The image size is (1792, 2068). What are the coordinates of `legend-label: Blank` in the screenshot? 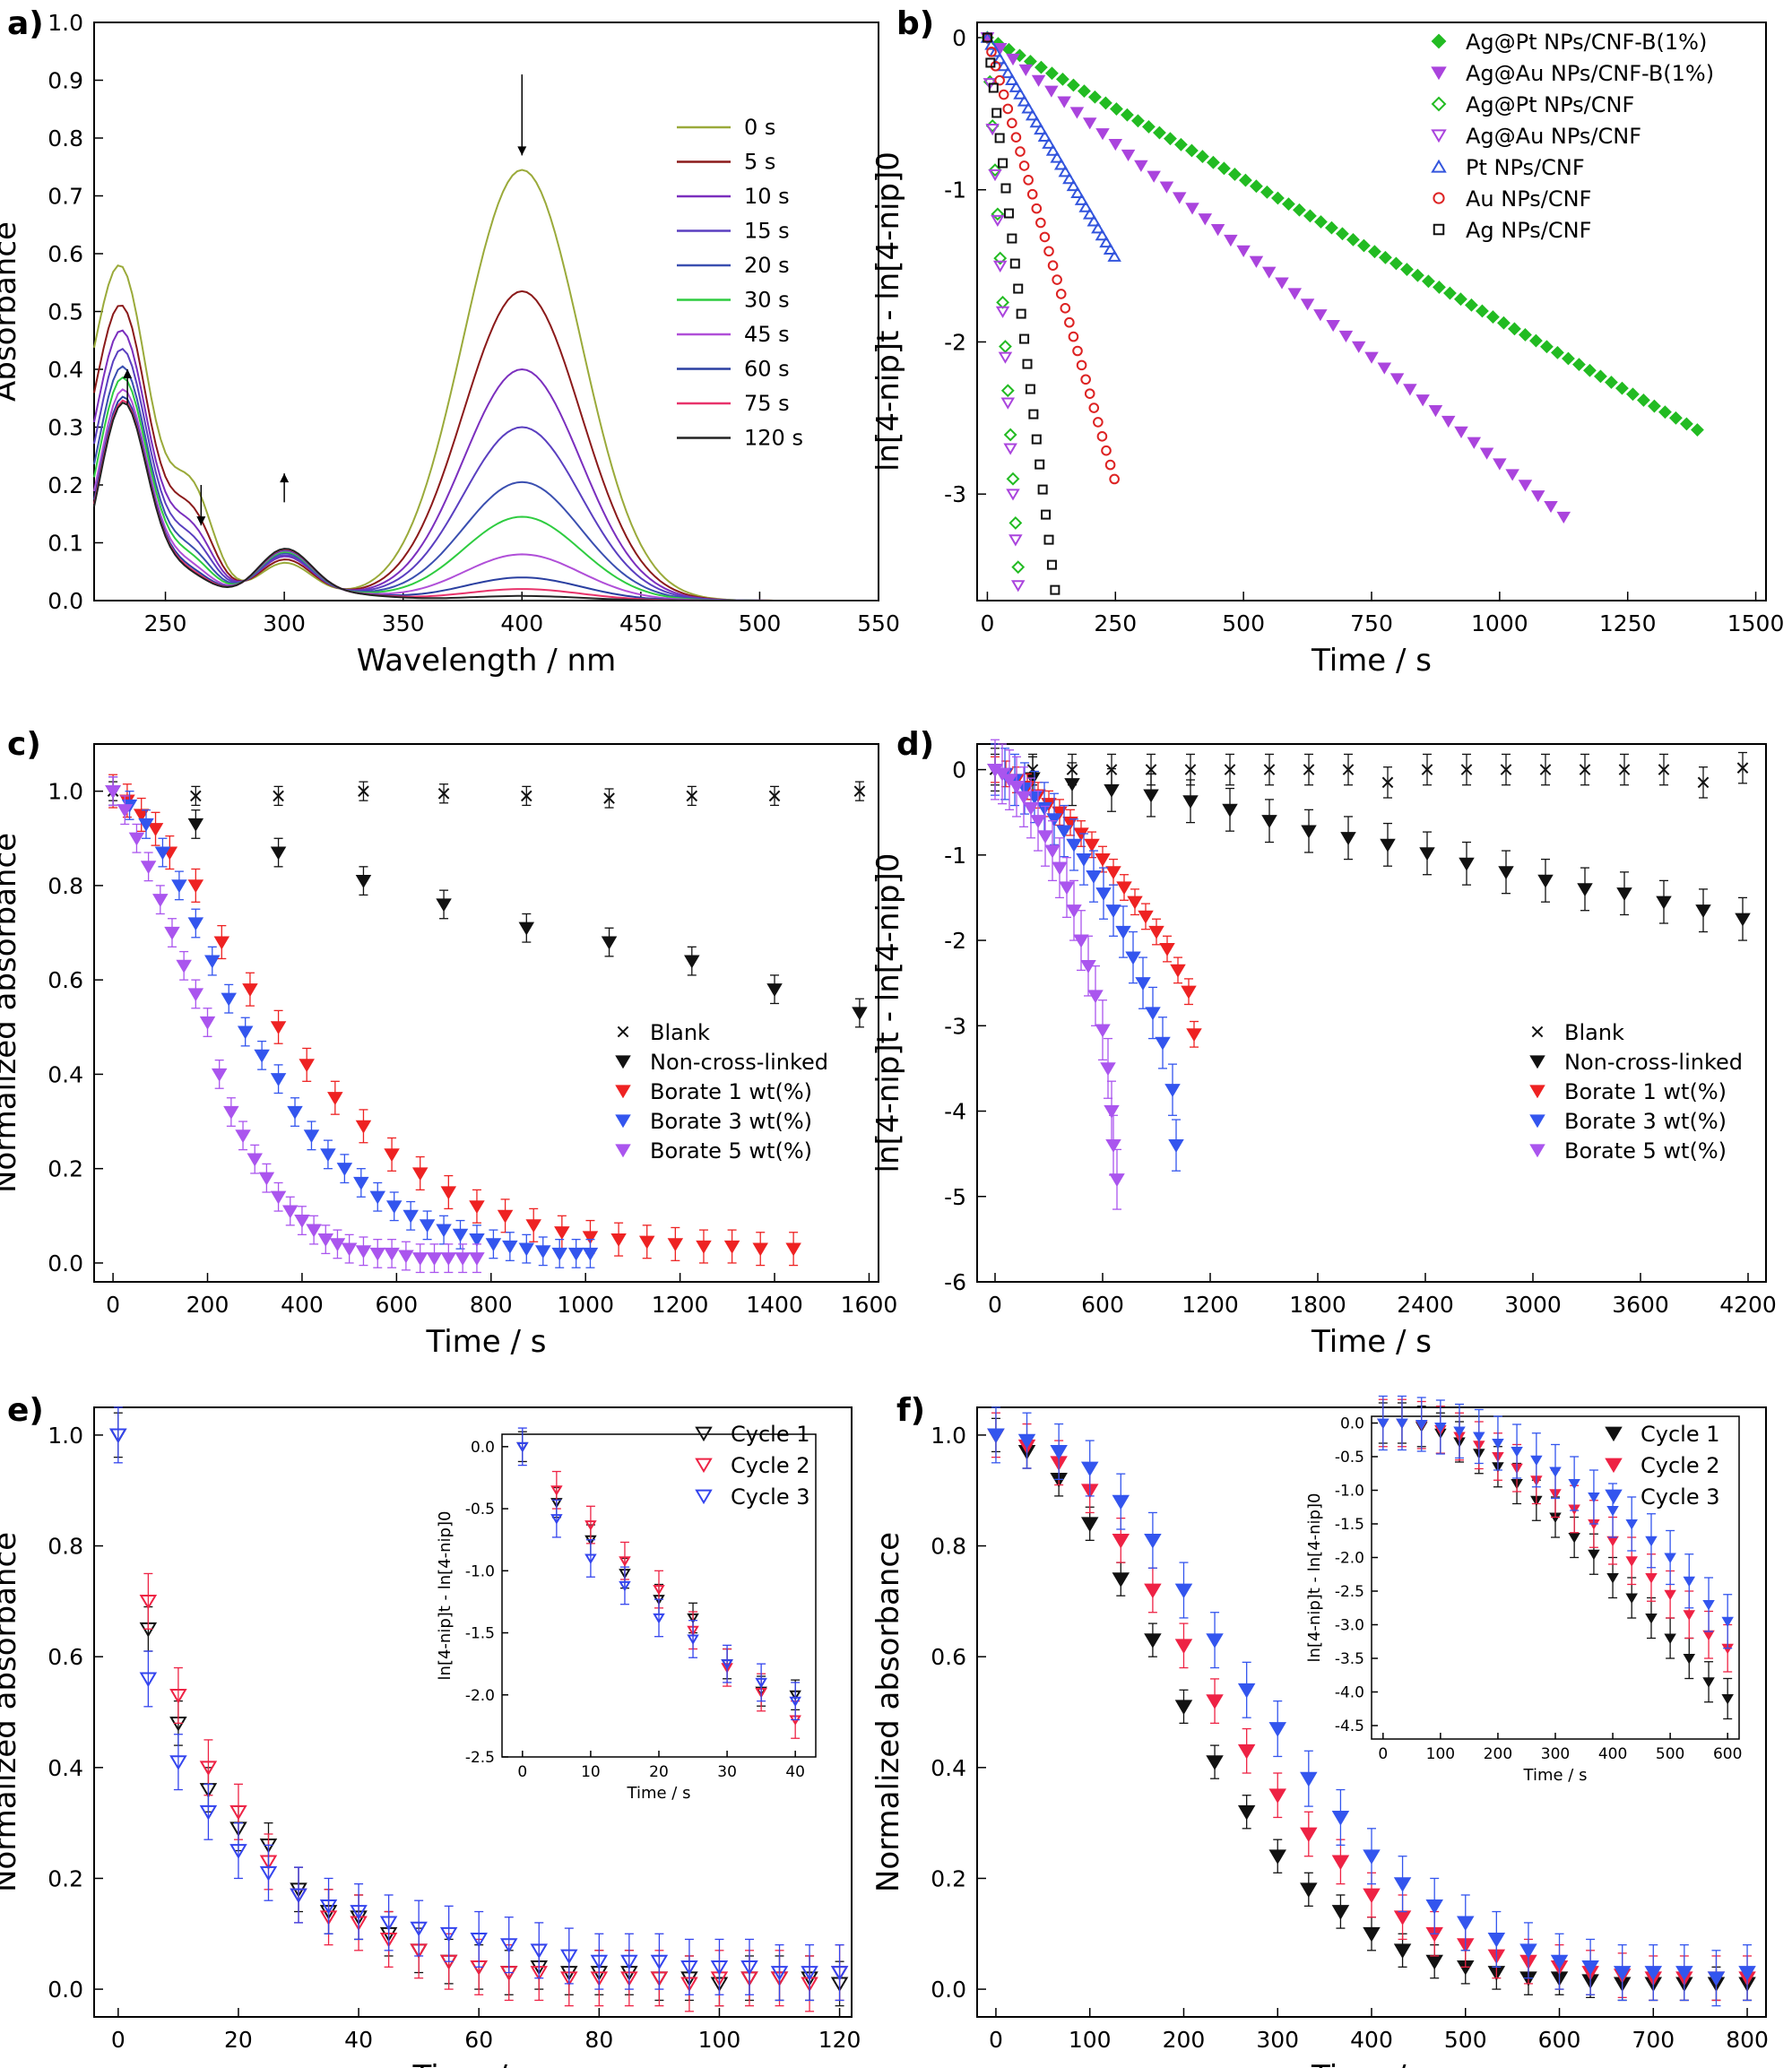 It's located at (1594, 1032).